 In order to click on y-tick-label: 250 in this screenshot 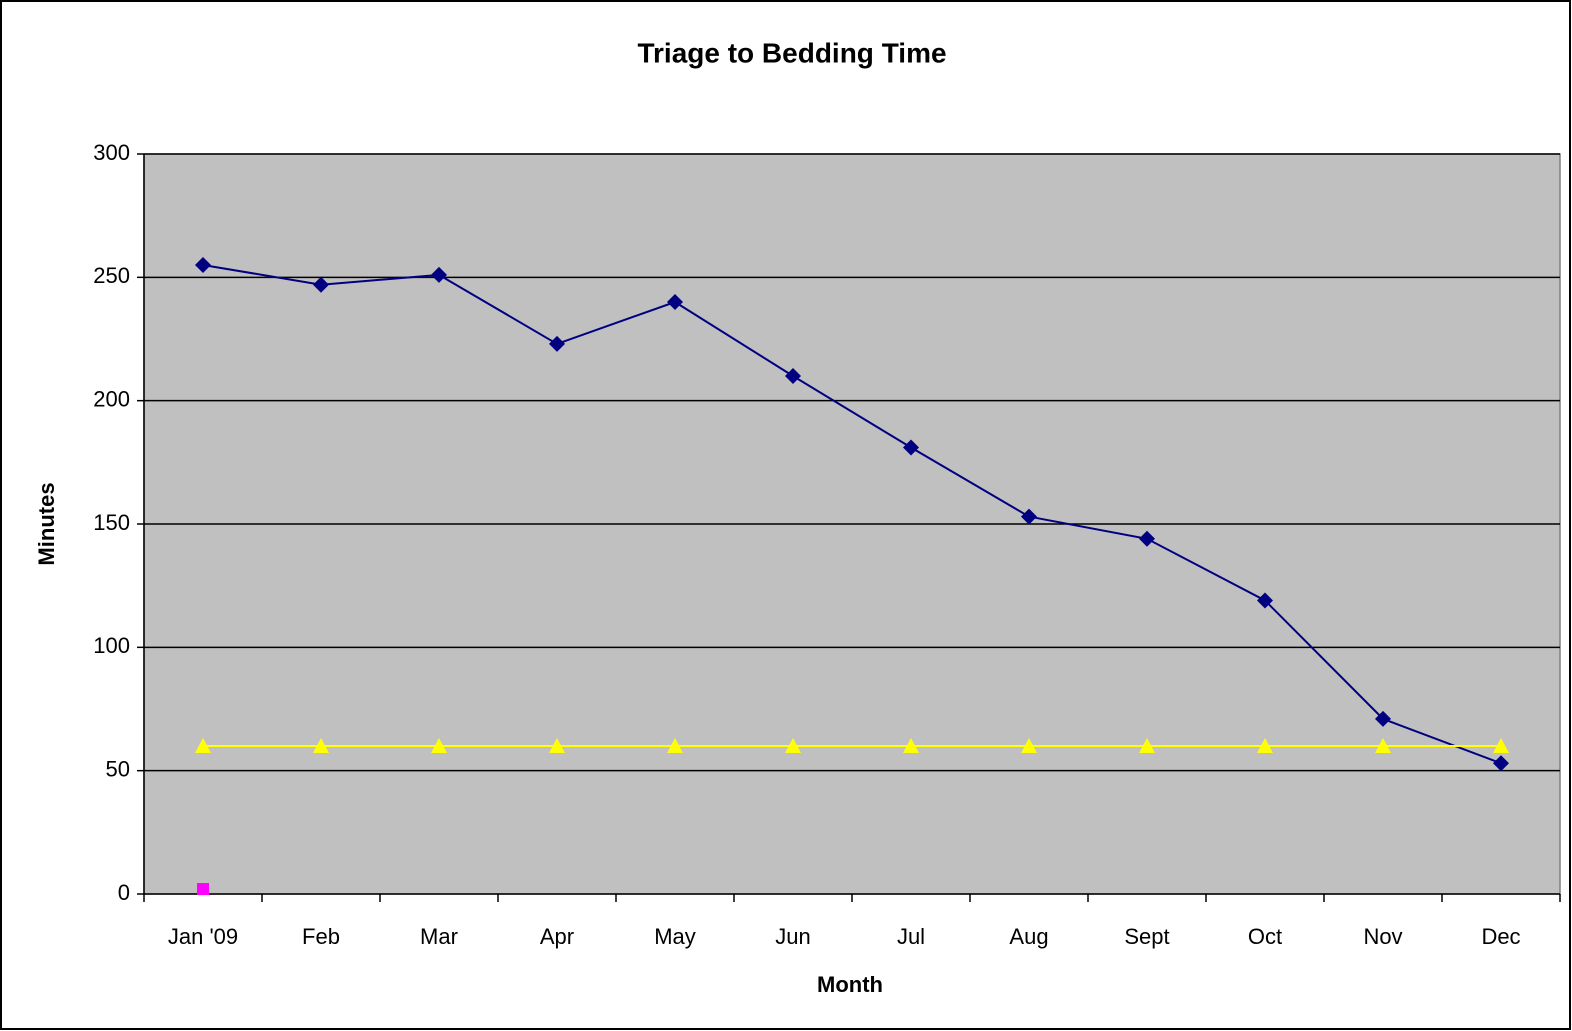, I will do `click(111, 275)`.